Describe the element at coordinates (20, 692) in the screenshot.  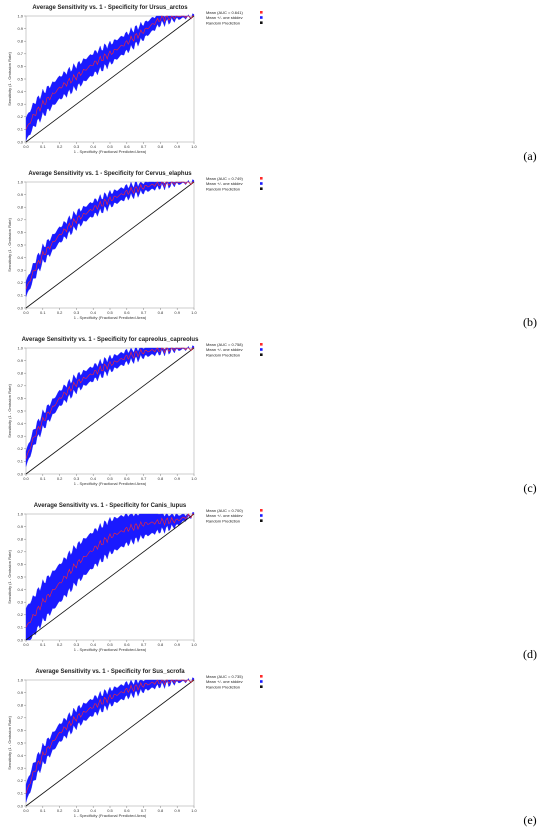
I see `y-tick-label: 0.9` at that location.